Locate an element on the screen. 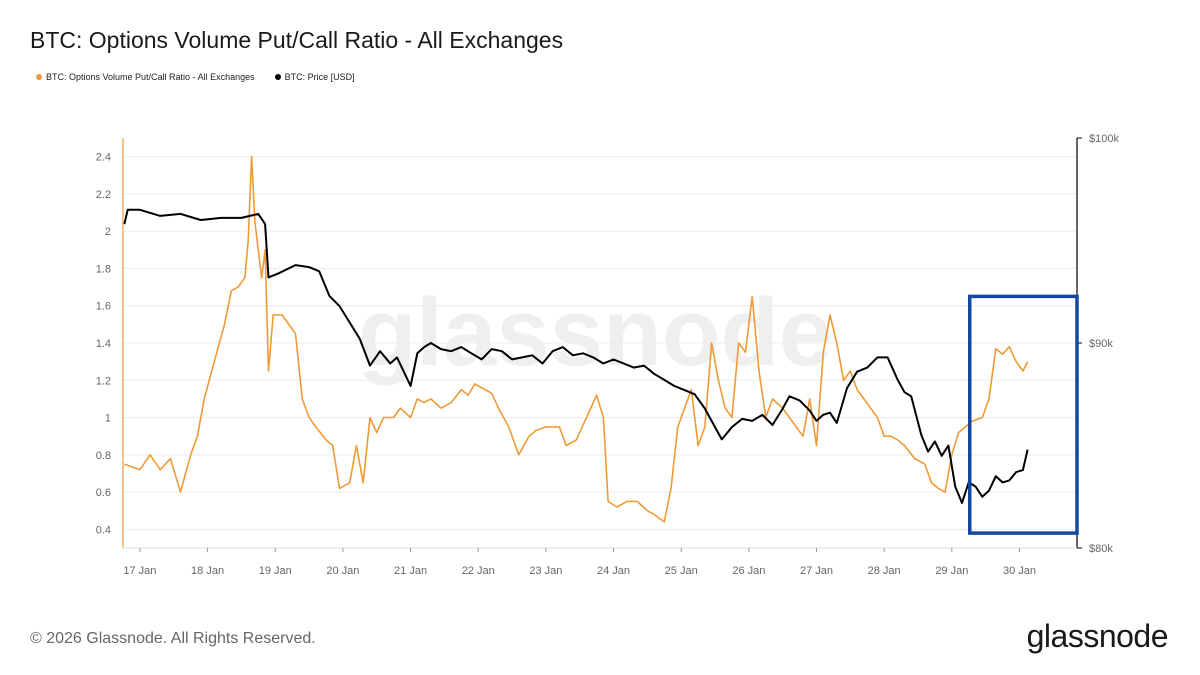 The width and height of the screenshot is (1200, 675). legend-item-price: BTC: Price [USD] is located at coordinates (314, 77).